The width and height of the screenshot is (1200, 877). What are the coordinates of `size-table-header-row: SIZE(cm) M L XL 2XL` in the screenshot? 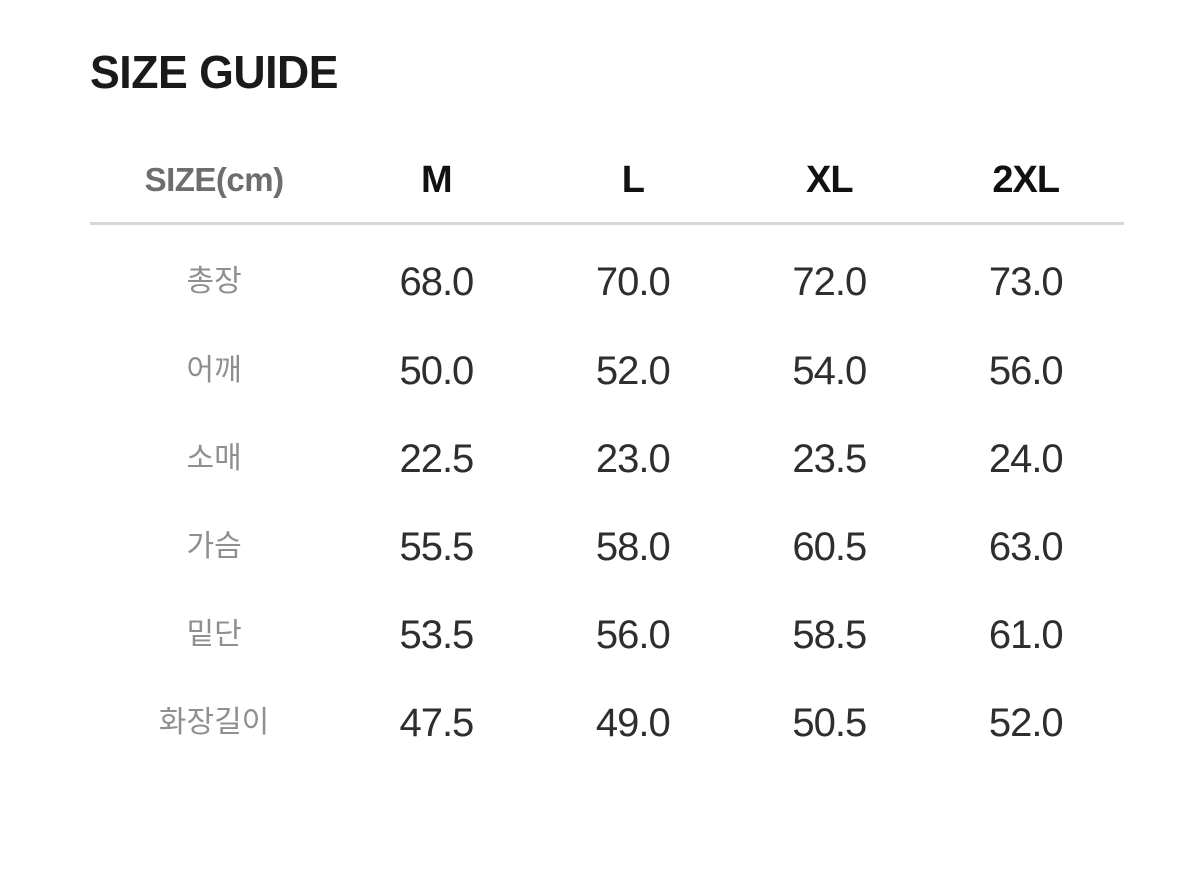 It's located at (607, 160).